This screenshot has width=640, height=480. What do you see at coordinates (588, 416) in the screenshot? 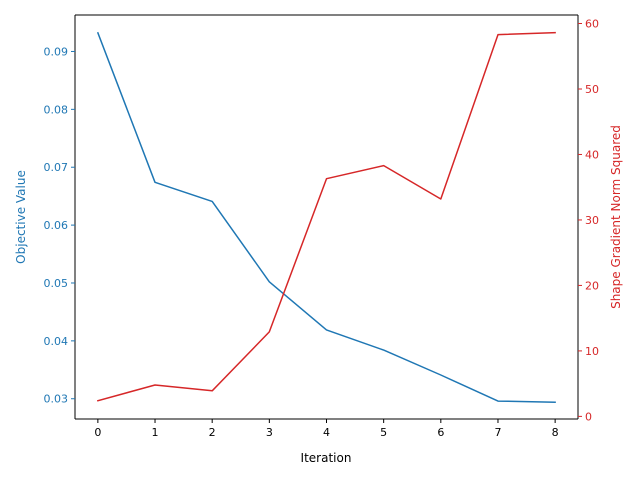
I see `right-y-tick-label: 0` at bounding box center [588, 416].